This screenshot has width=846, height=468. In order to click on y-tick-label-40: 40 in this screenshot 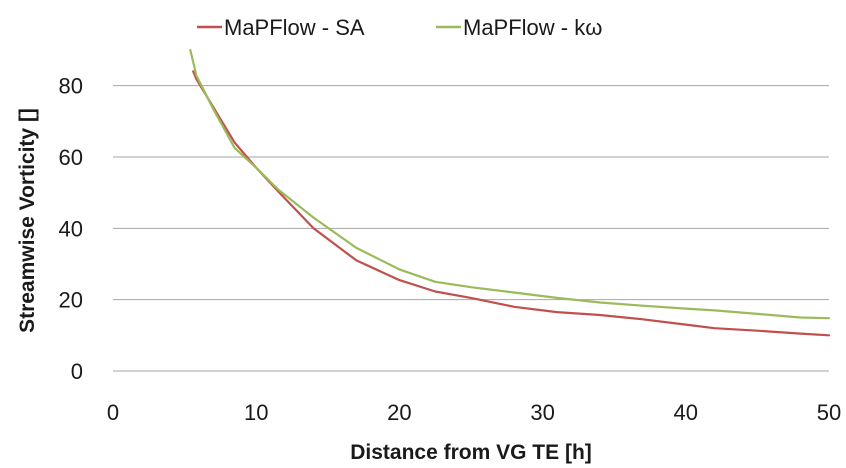, I will do `click(71, 228)`.